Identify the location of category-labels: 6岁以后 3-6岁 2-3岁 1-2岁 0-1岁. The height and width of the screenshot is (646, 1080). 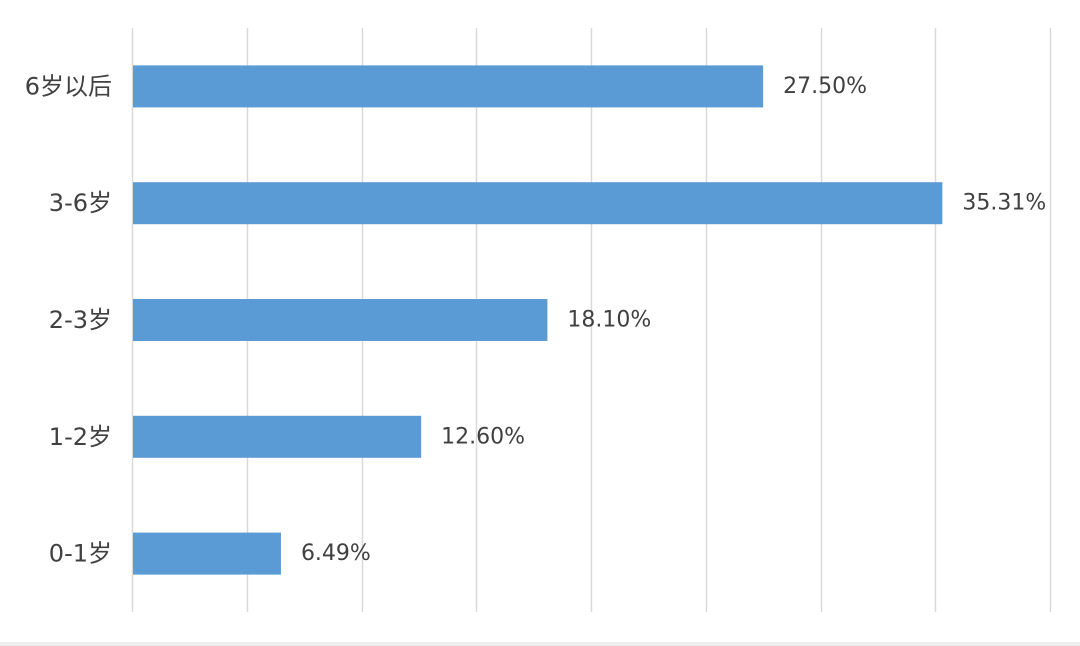
(68, 319).